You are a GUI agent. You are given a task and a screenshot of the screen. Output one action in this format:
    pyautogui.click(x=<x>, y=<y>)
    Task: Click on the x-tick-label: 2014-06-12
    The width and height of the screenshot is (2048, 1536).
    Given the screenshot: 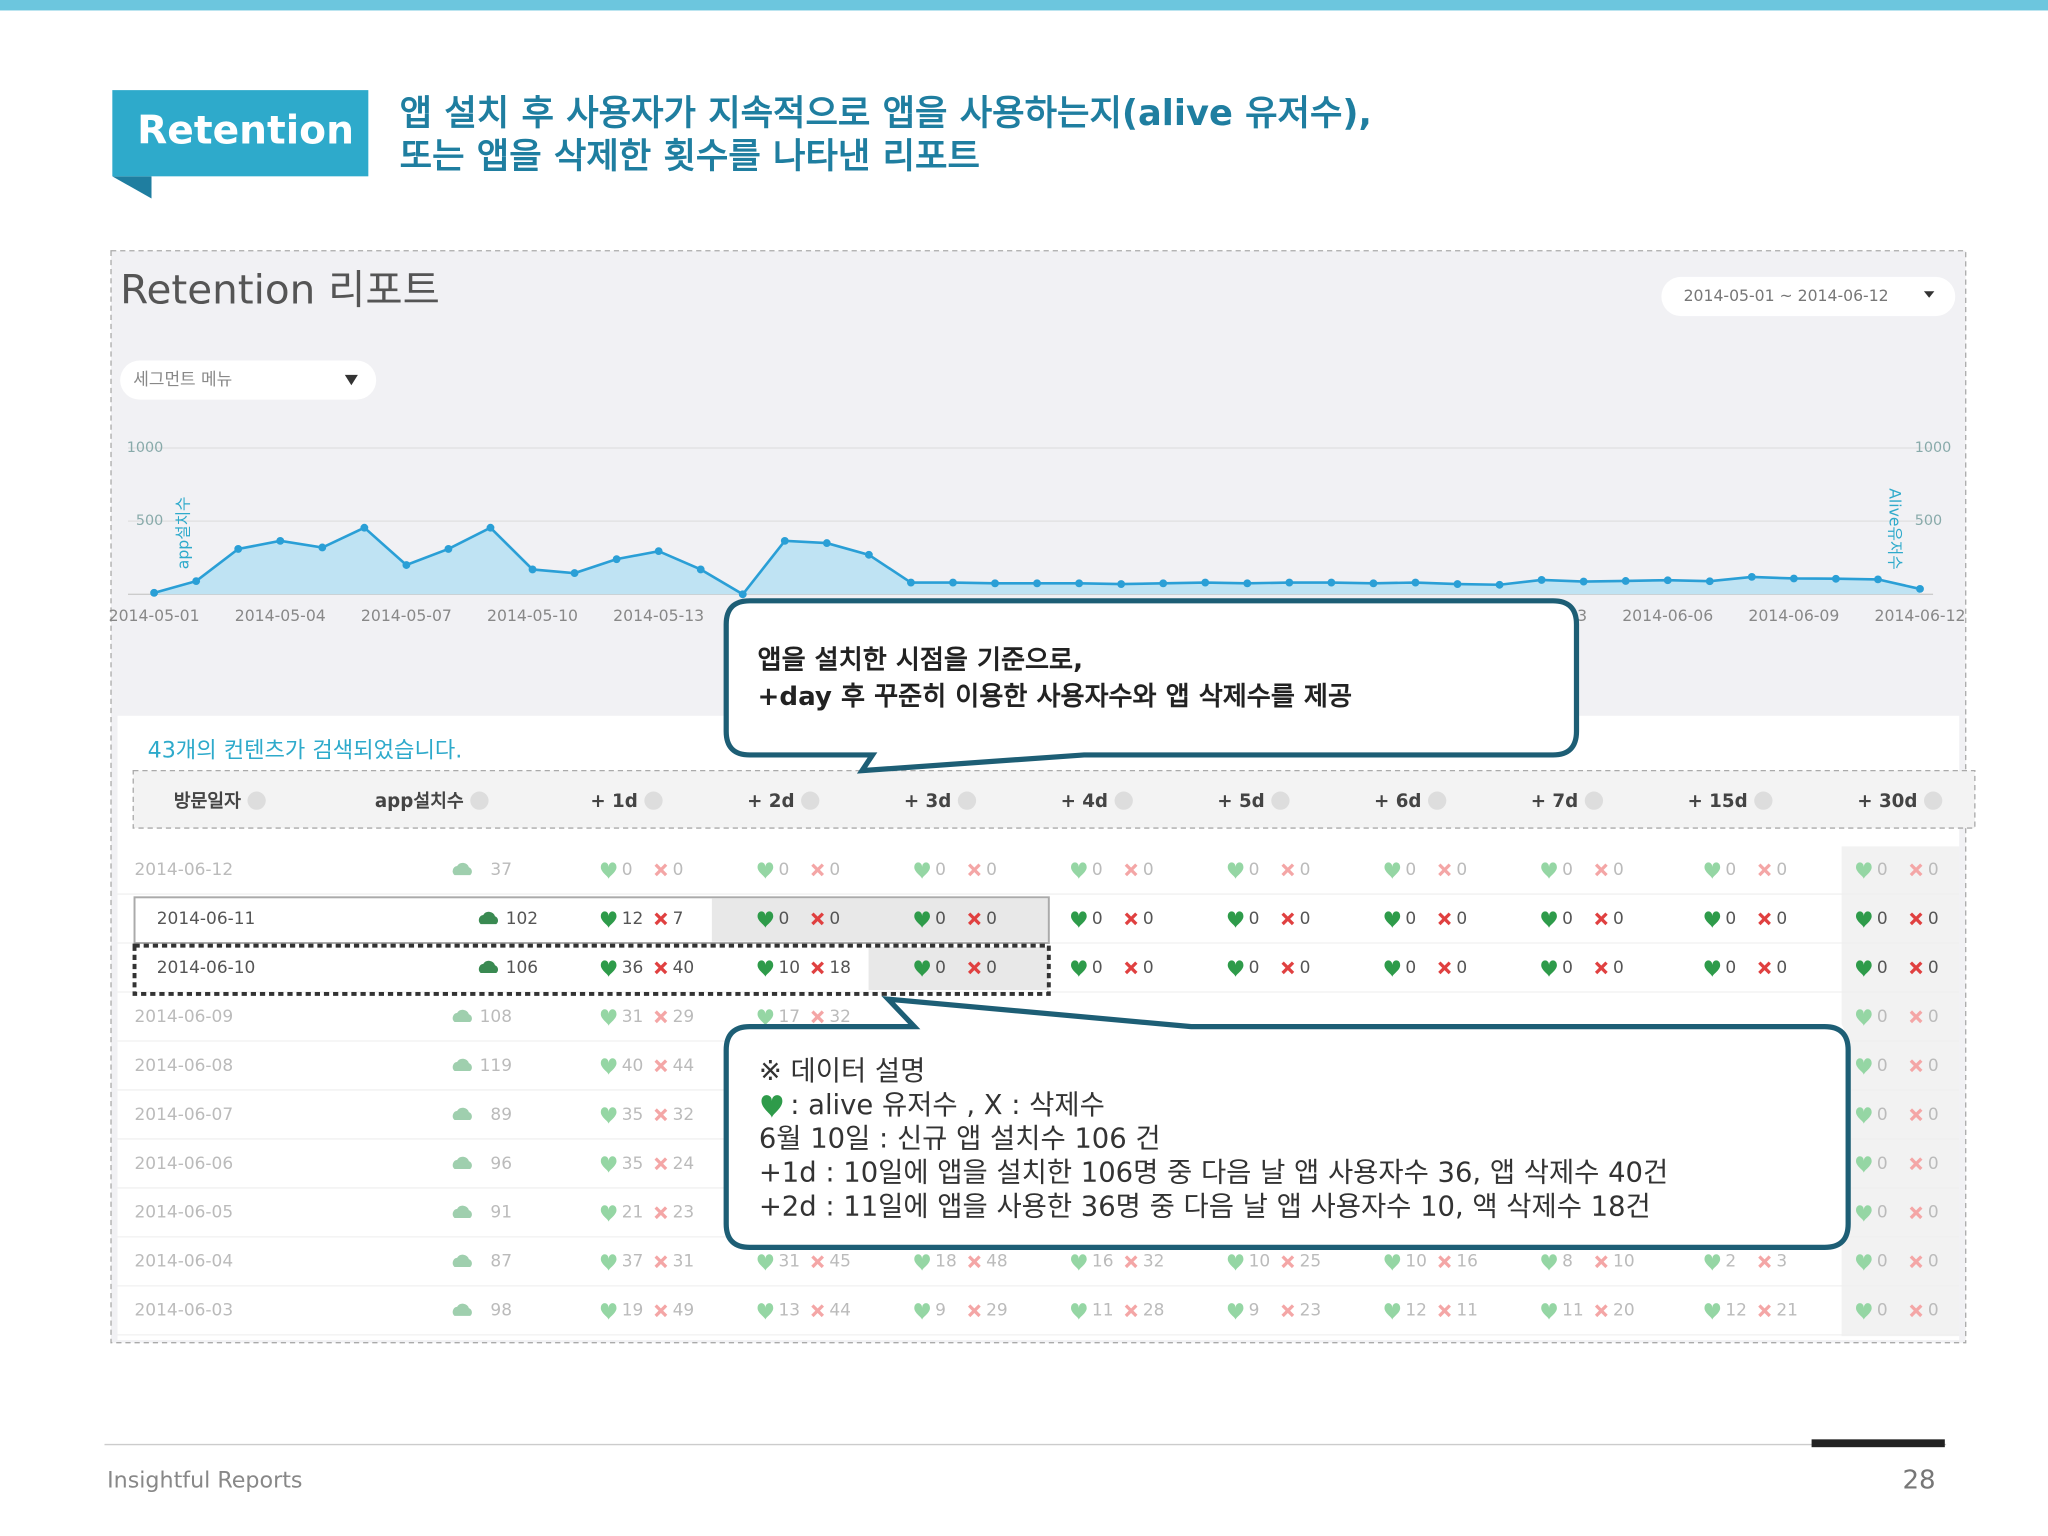 What is the action you would take?
    pyautogui.click(x=1920, y=615)
    